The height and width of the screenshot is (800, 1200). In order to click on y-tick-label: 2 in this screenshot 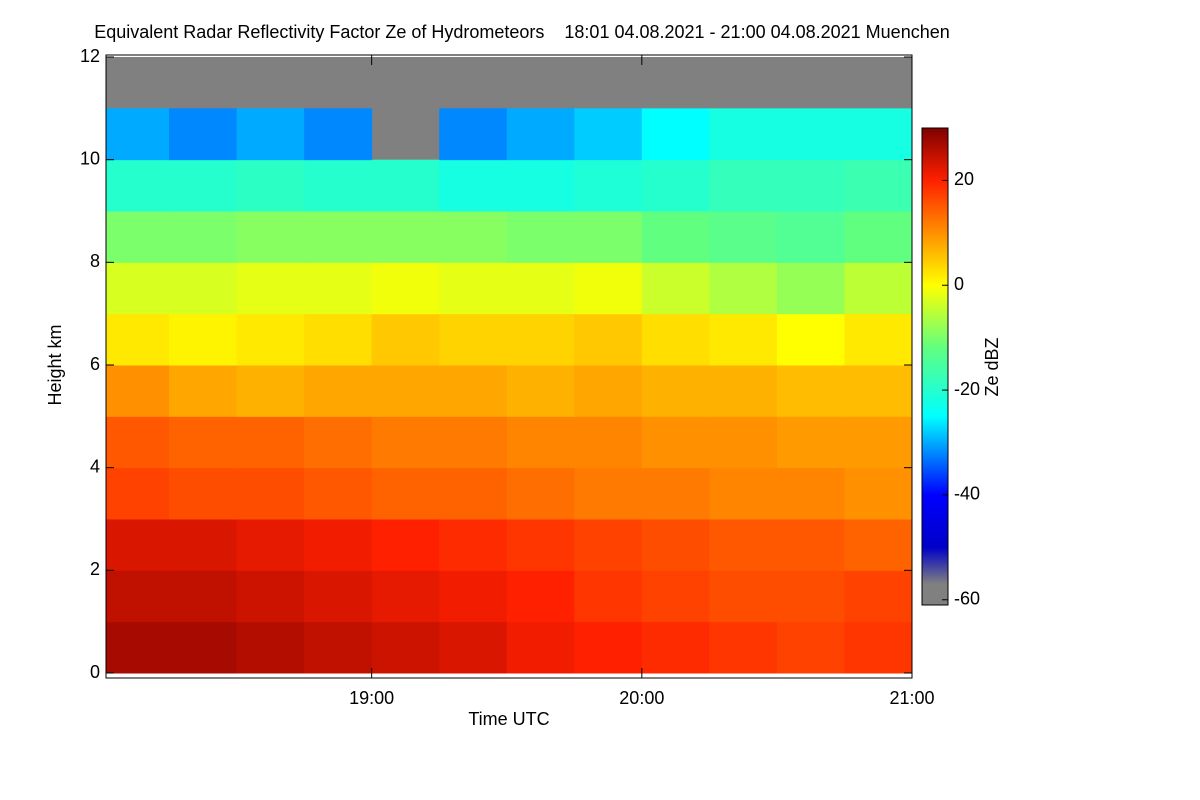, I will do `click(95, 569)`.